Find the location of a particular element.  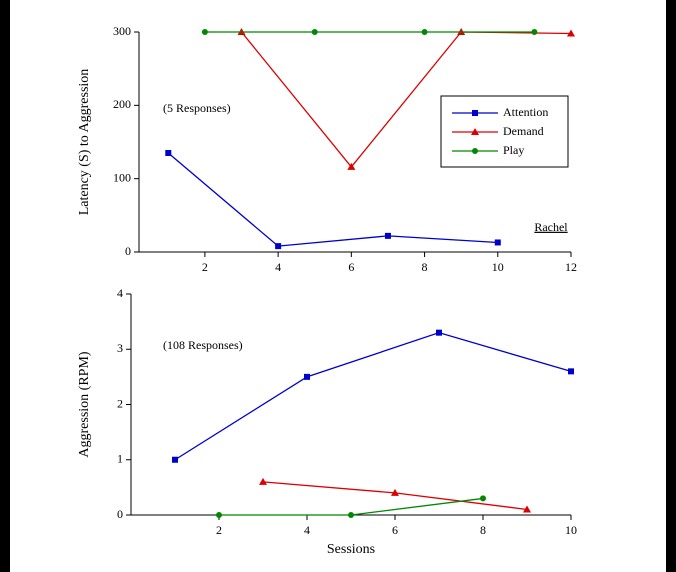

y-axis-title: Aggression (RPM) is located at coordinates (84, 404).